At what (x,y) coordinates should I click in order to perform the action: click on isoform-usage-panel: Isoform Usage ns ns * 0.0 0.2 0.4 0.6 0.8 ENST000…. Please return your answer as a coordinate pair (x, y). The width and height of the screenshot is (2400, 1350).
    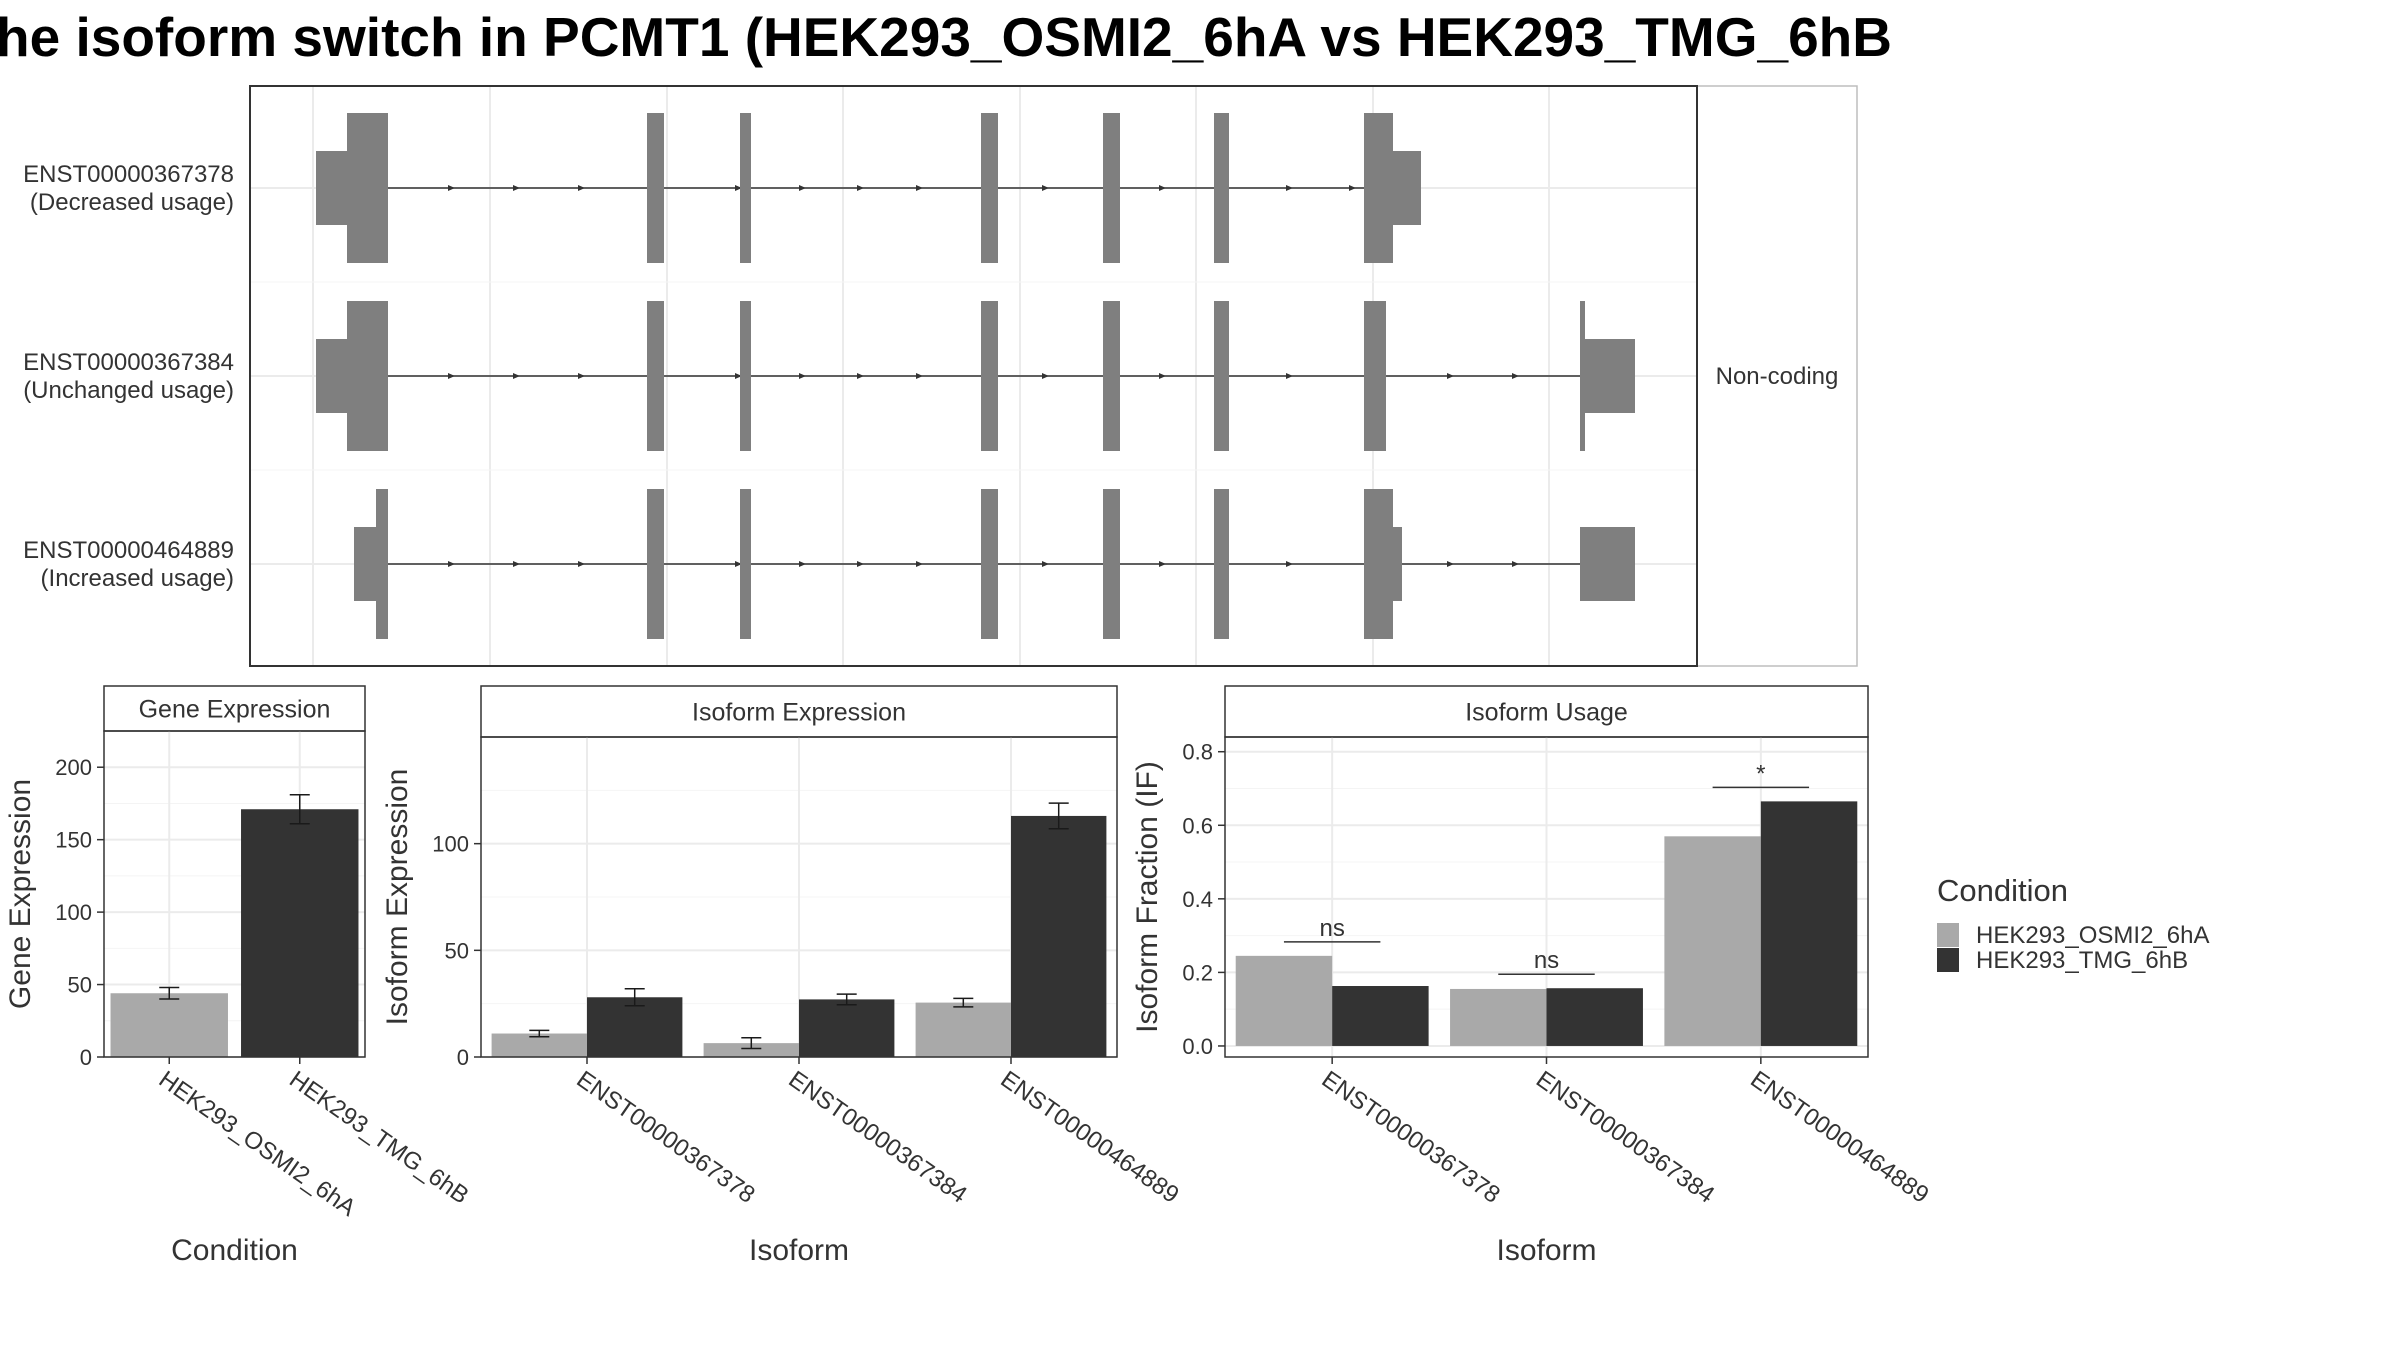
    Looking at the image, I should click on (1532, 976).